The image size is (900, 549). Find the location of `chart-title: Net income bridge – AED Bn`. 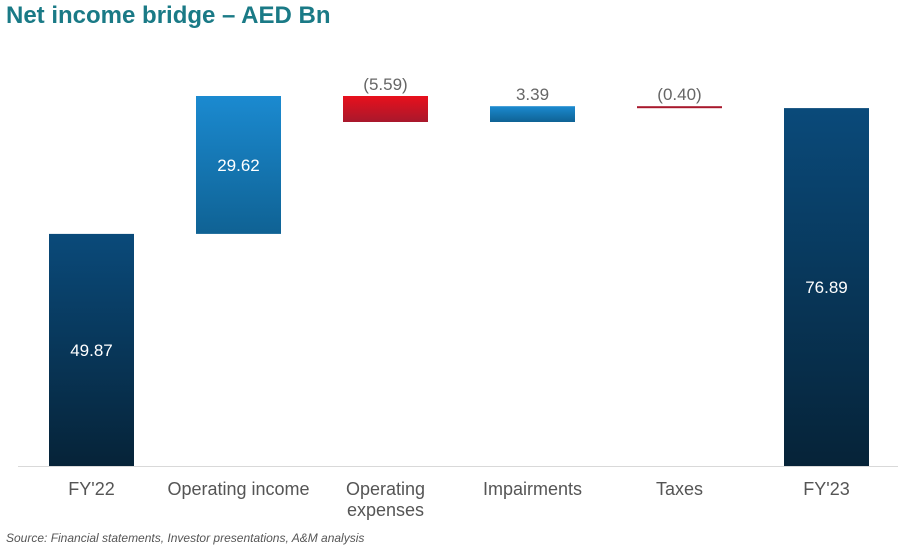

chart-title: Net income bridge – AED Bn is located at coordinates (168, 15).